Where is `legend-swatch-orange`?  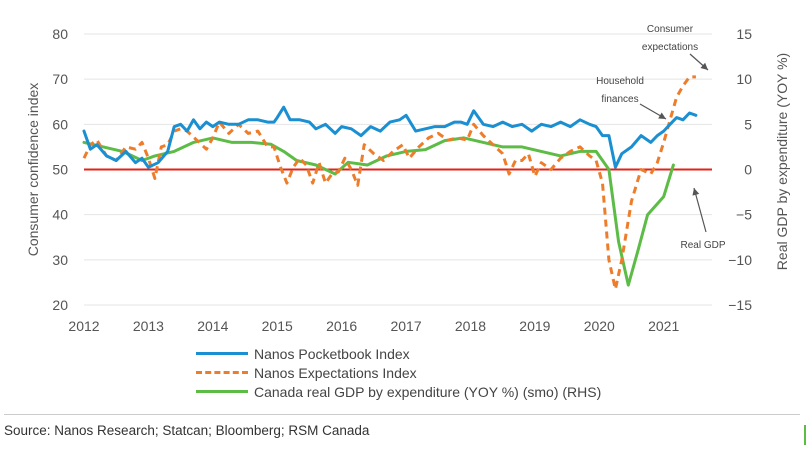 legend-swatch-orange is located at coordinates (222, 372).